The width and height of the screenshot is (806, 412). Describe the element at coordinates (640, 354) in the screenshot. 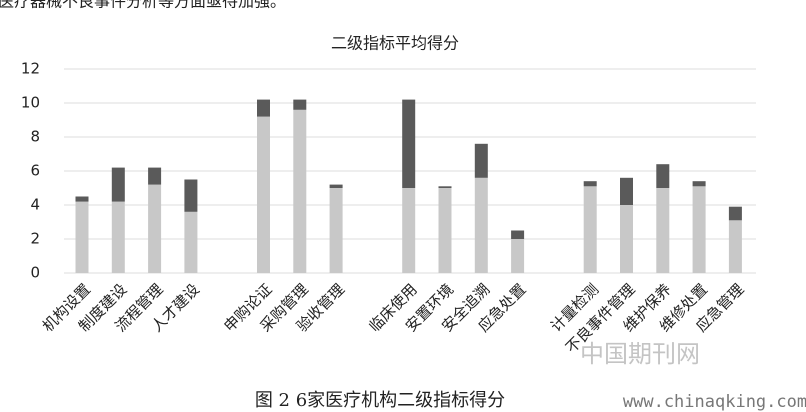

I see `watermark-name: 中国期刊网` at that location.